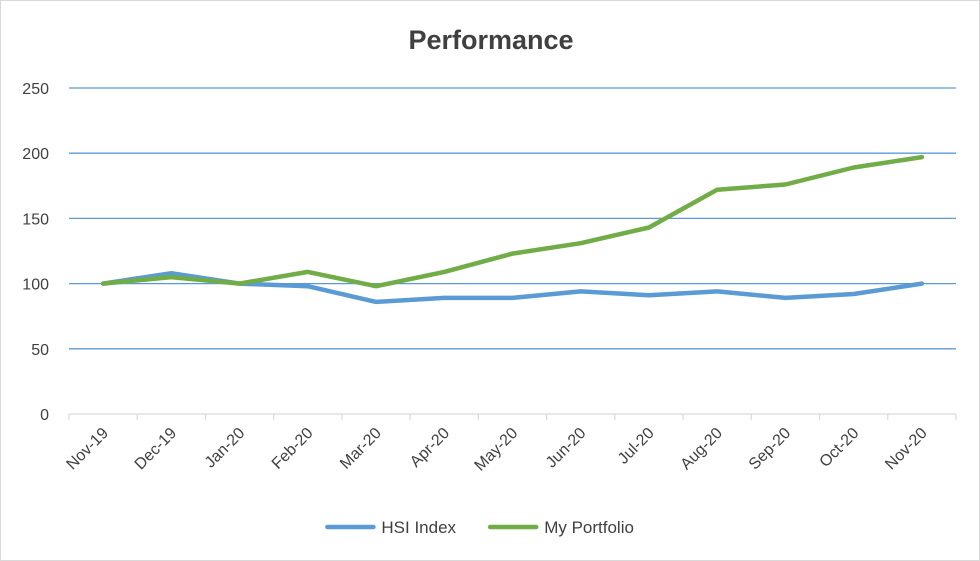  Describe the element at coordinates (40, 350) in the screenshot. I see `y-tick-label: 50` at that location.